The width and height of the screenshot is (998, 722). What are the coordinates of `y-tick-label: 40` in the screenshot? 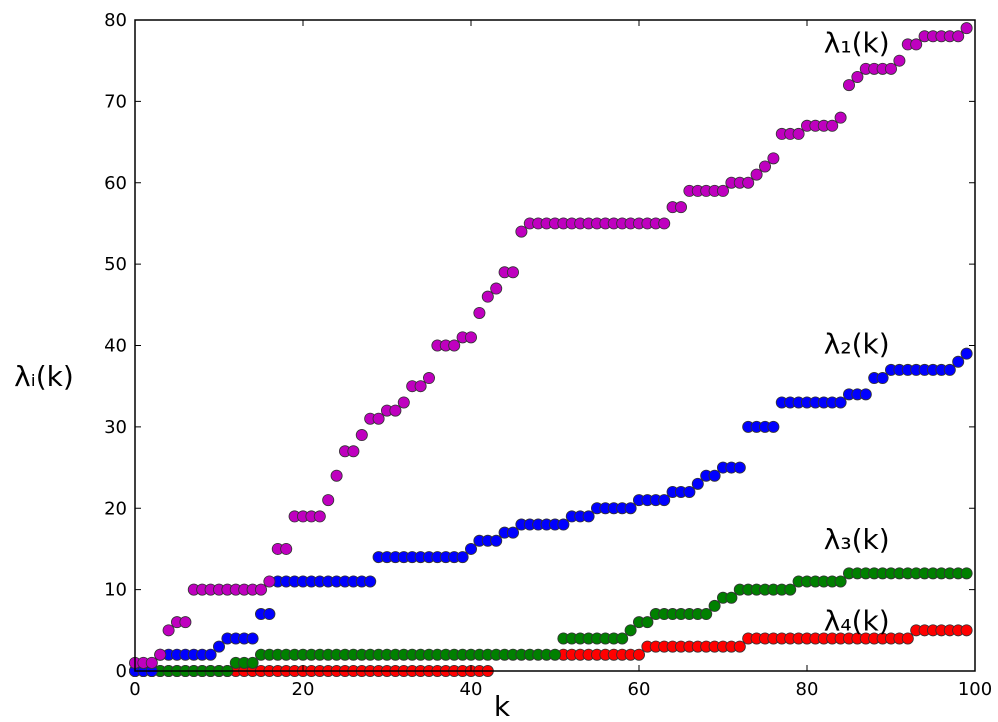 It's located at (115, 346).